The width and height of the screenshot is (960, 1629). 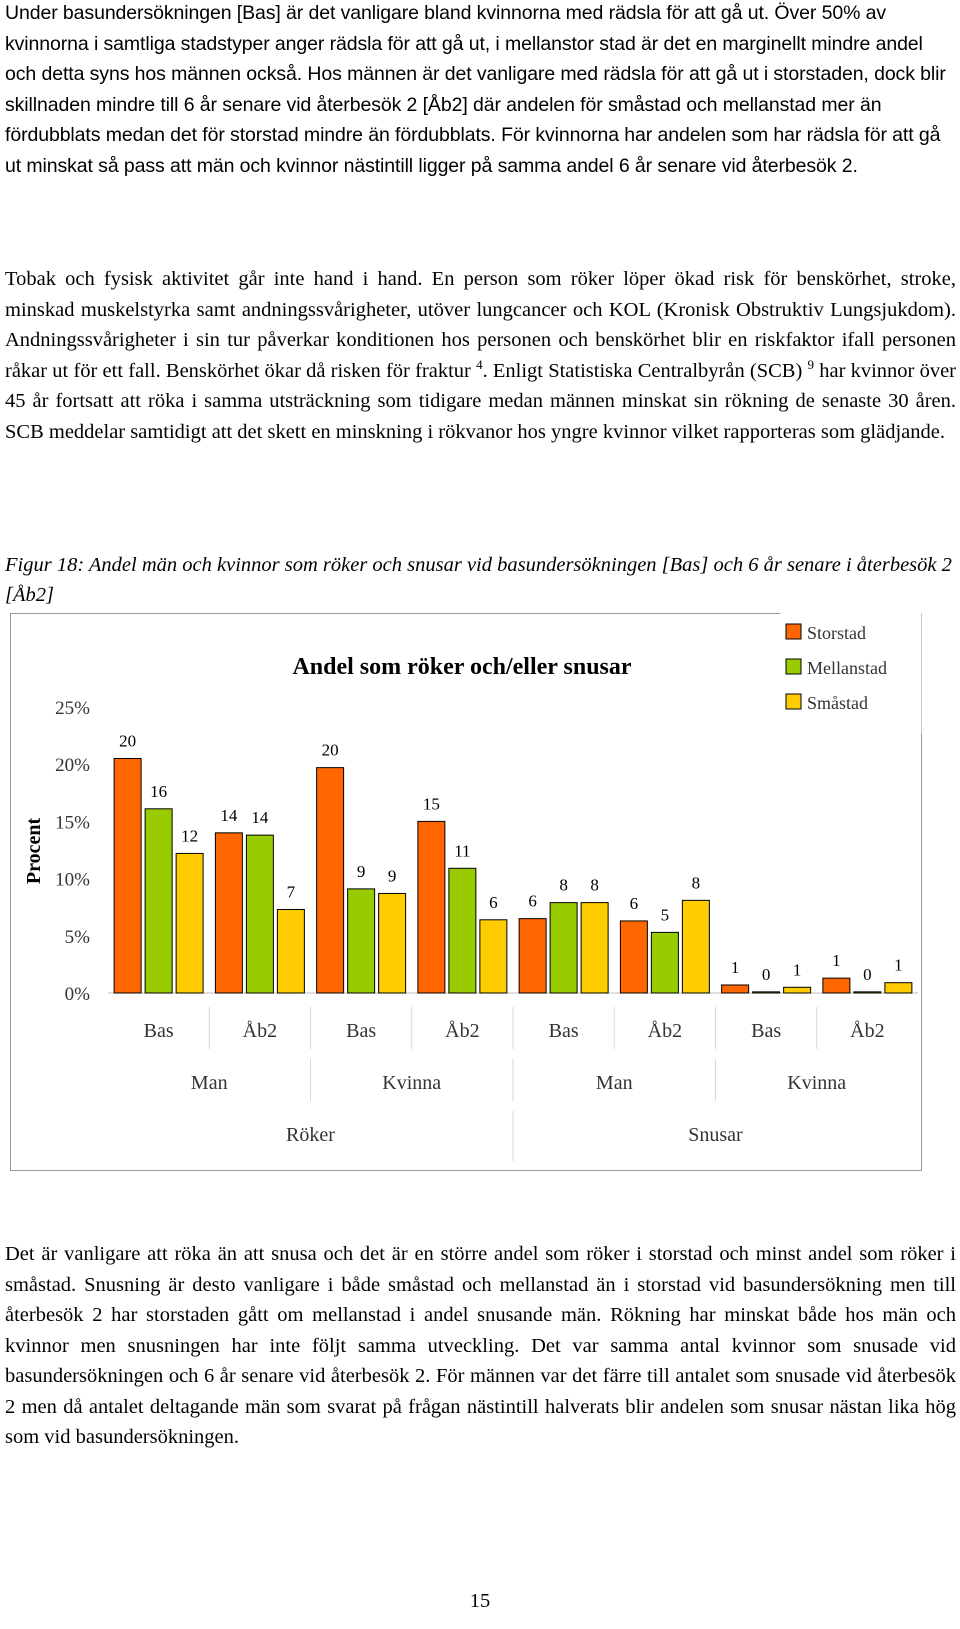 What do you see at coordinates (34, 851) in the screenshot?
I see `y-axis-label: Procent` at bounding box center [34, 851].